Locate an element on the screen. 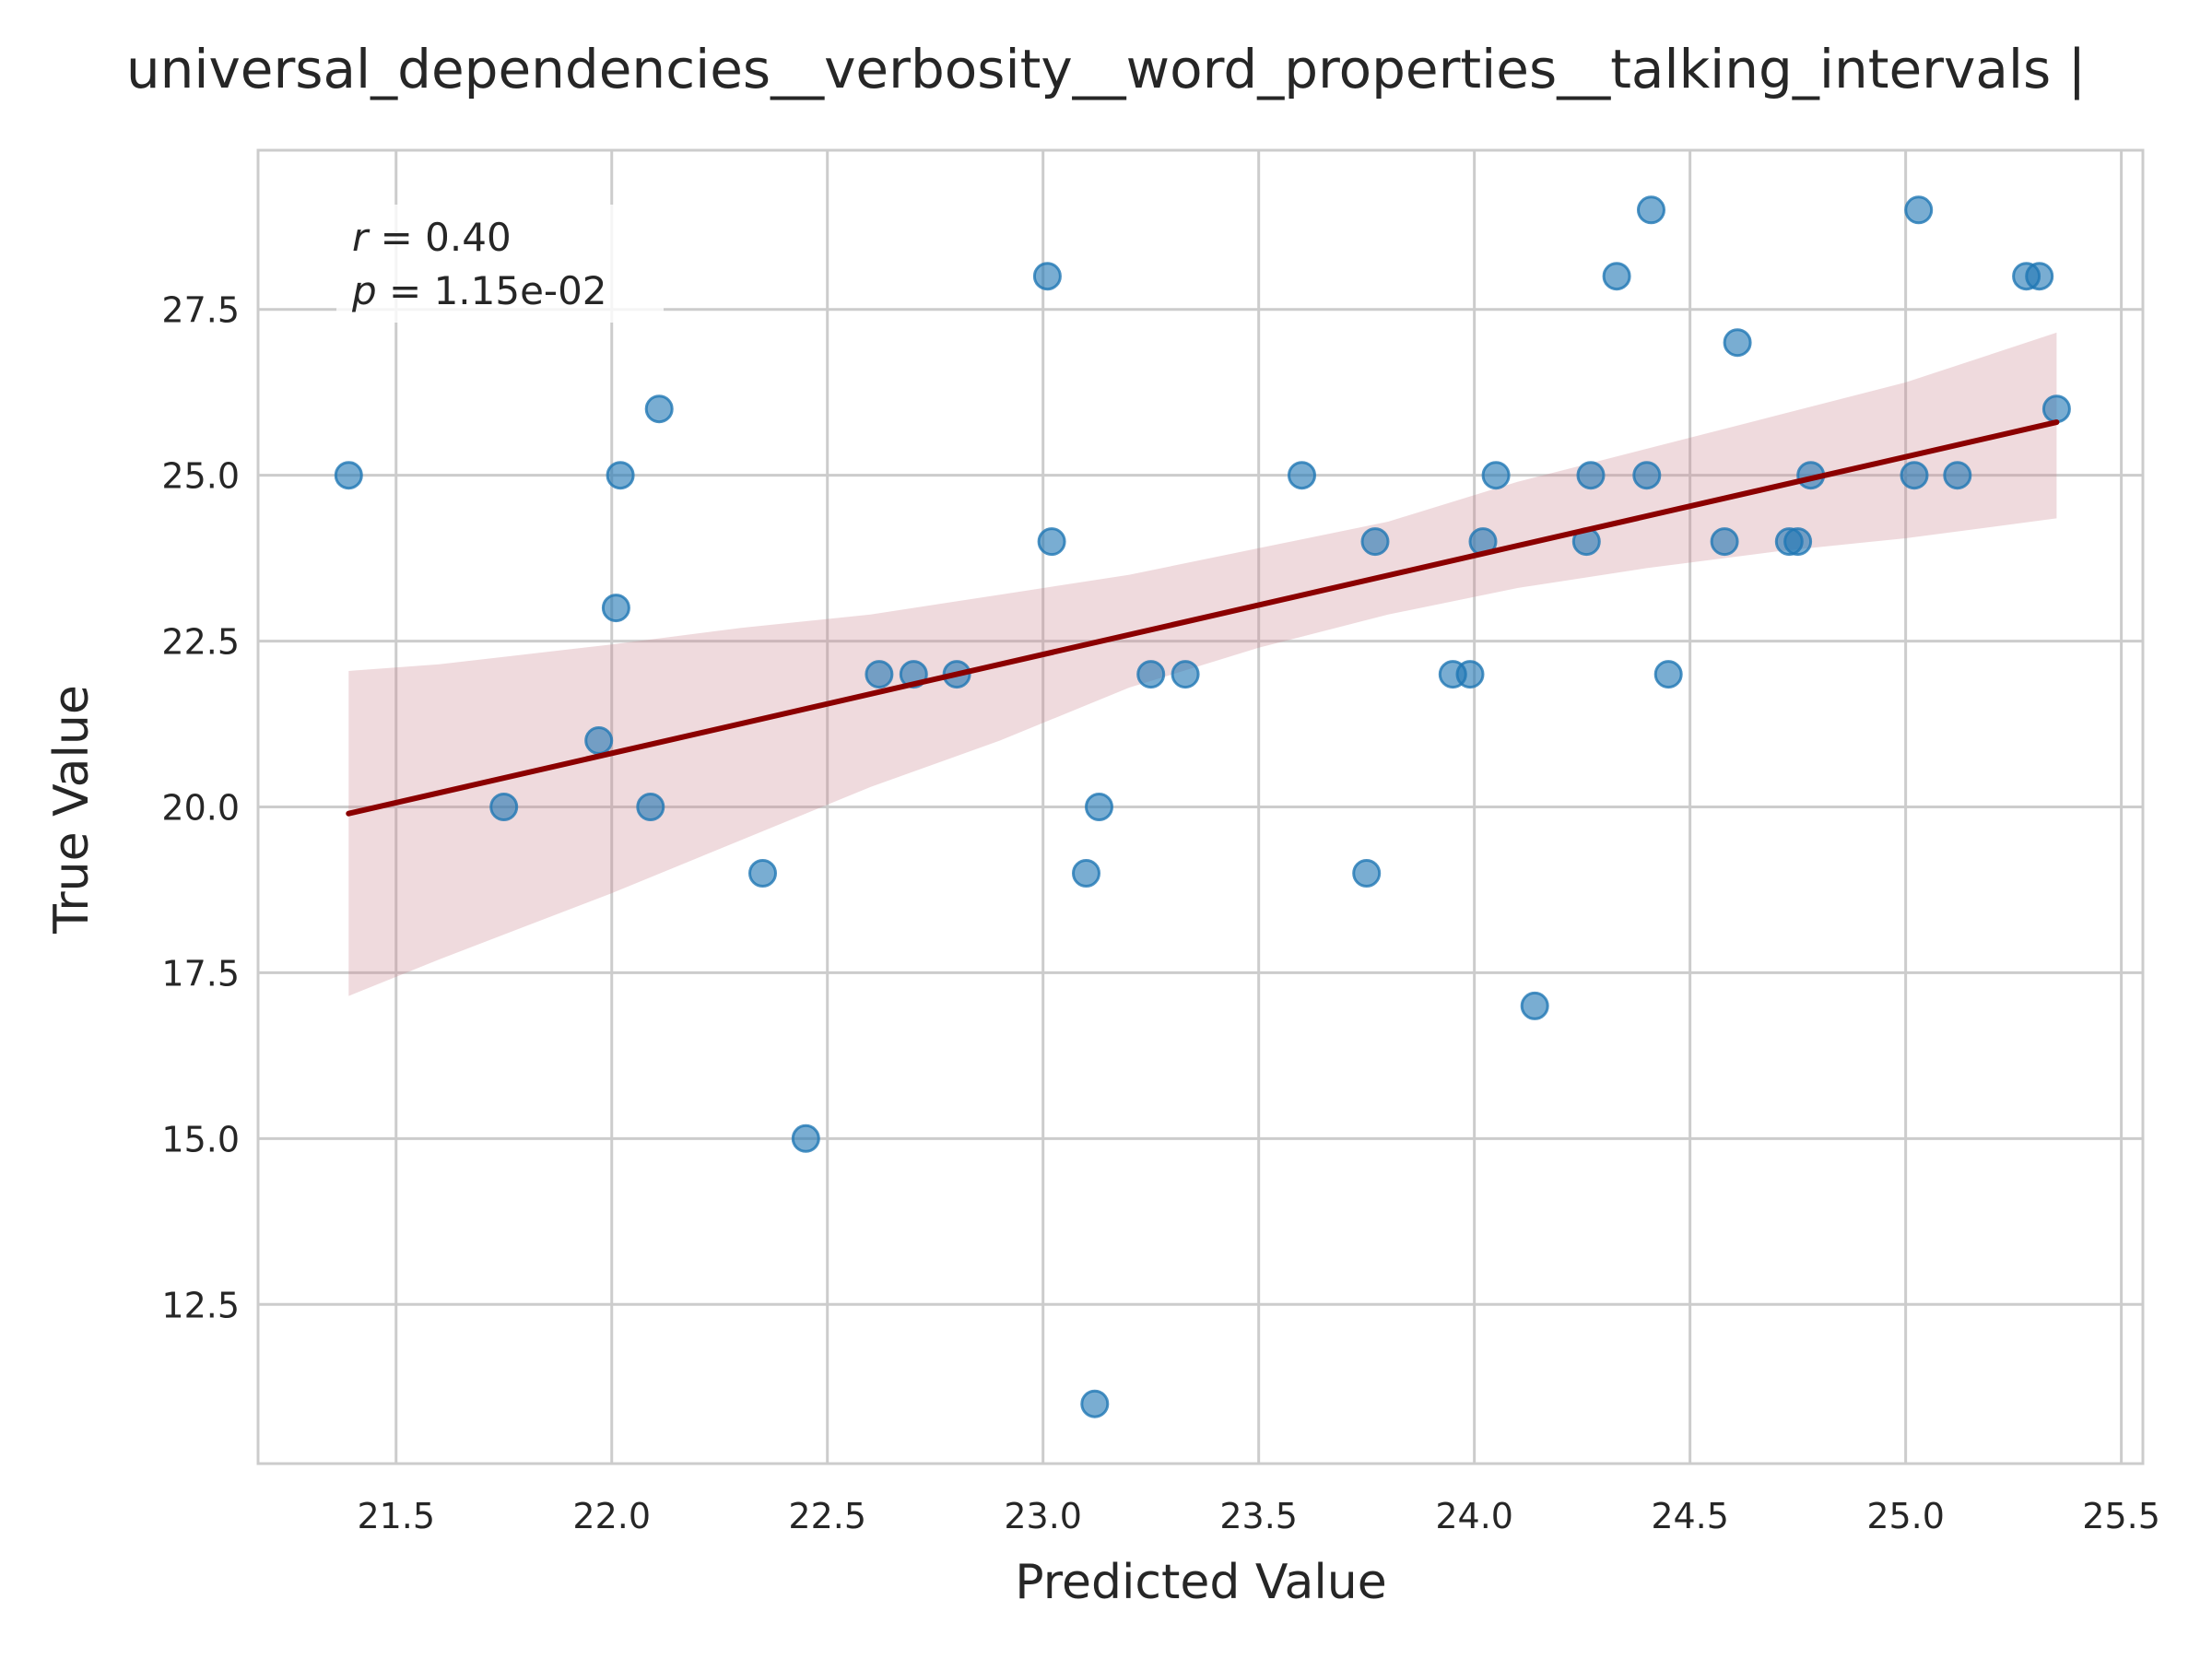  y-tick-label: 15.0 is located at coordinates (200, 1139).